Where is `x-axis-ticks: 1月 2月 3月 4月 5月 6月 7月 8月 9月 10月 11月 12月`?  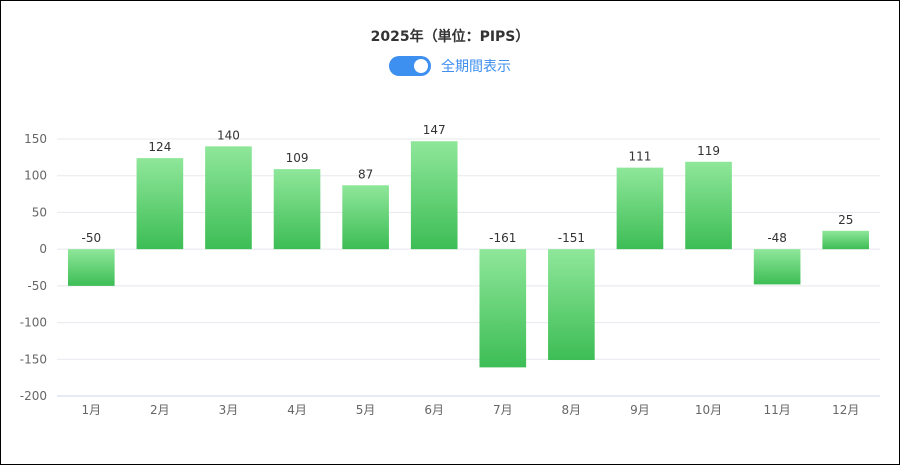
x-axis-ticks: 1月 2月 3月 4月 5月 6月 7月 8月 9月 10月 11月 12月 is located at coordinates (470, 410).